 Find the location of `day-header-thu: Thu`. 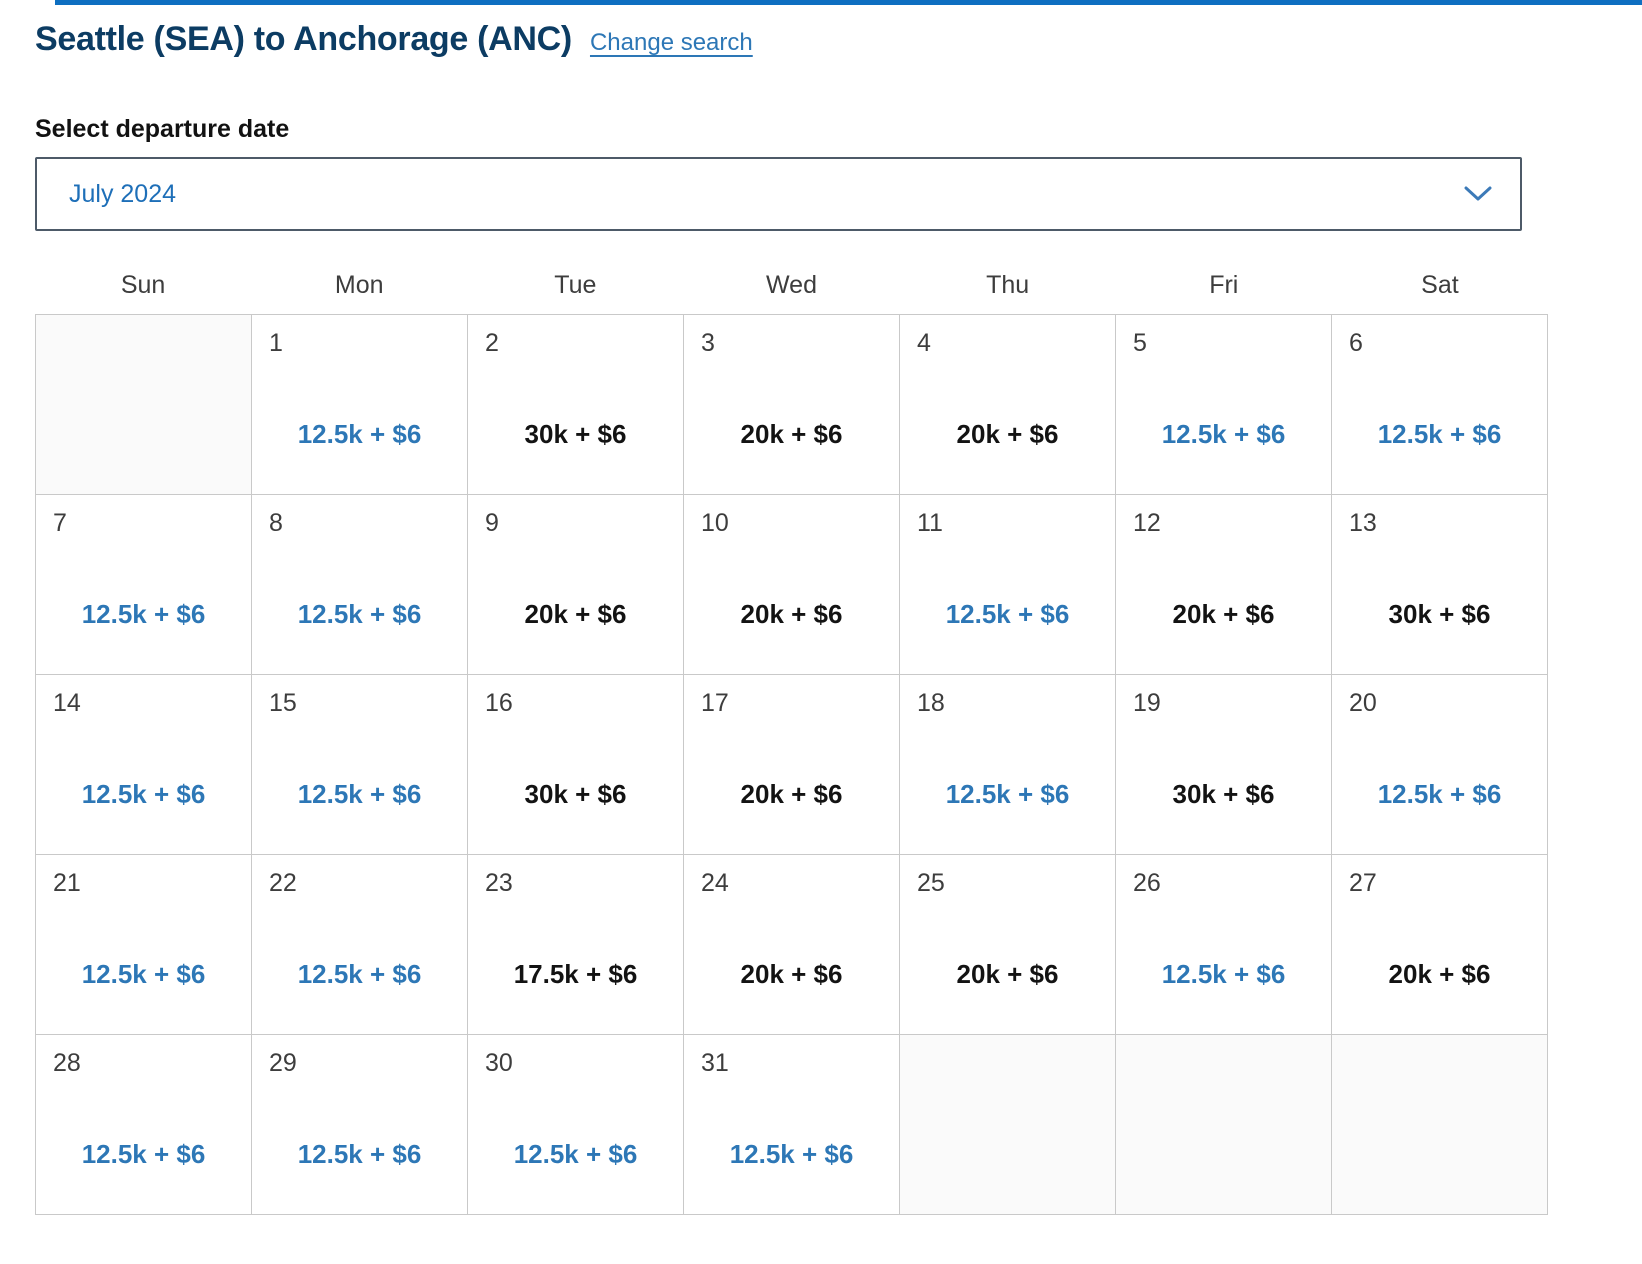

day-header-thu: Thu is located at coordinates (1008, 285).